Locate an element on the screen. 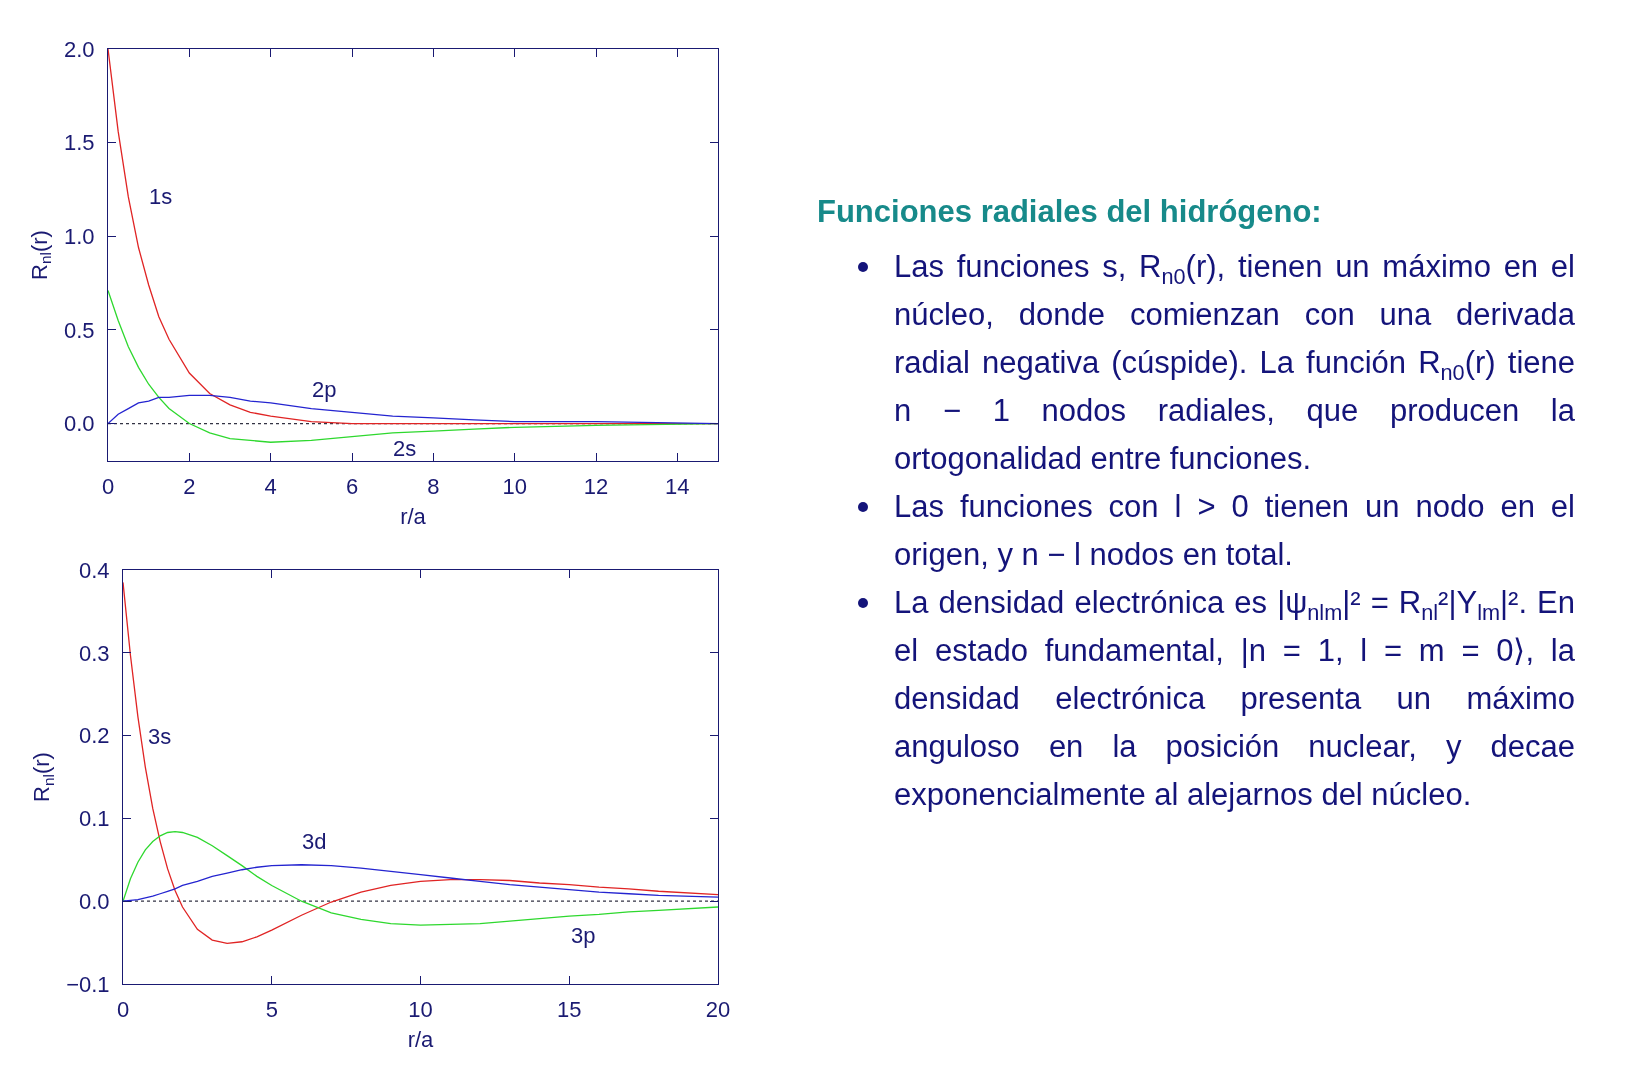  y-tick-label: 1.0 is located at coordinates (79, 236).